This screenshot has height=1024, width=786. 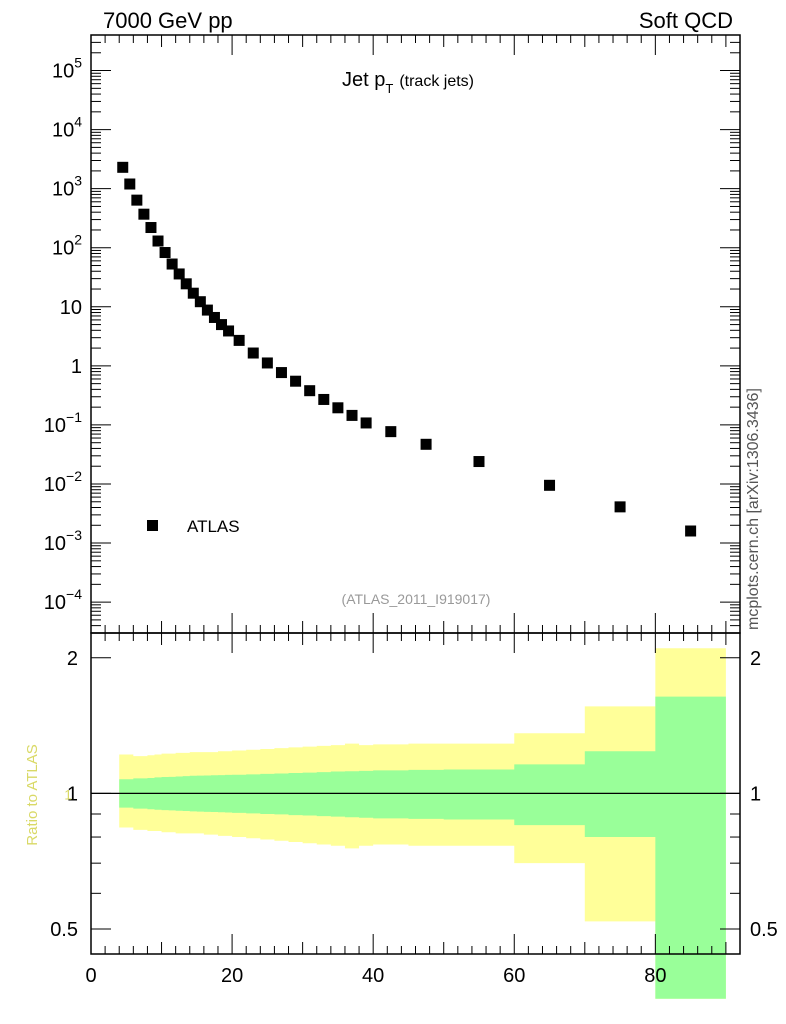 What do you see at coordinates (213, 526) in the screenshot?
I see `legend-label: ATLAS` at bounding box center [213, 526].